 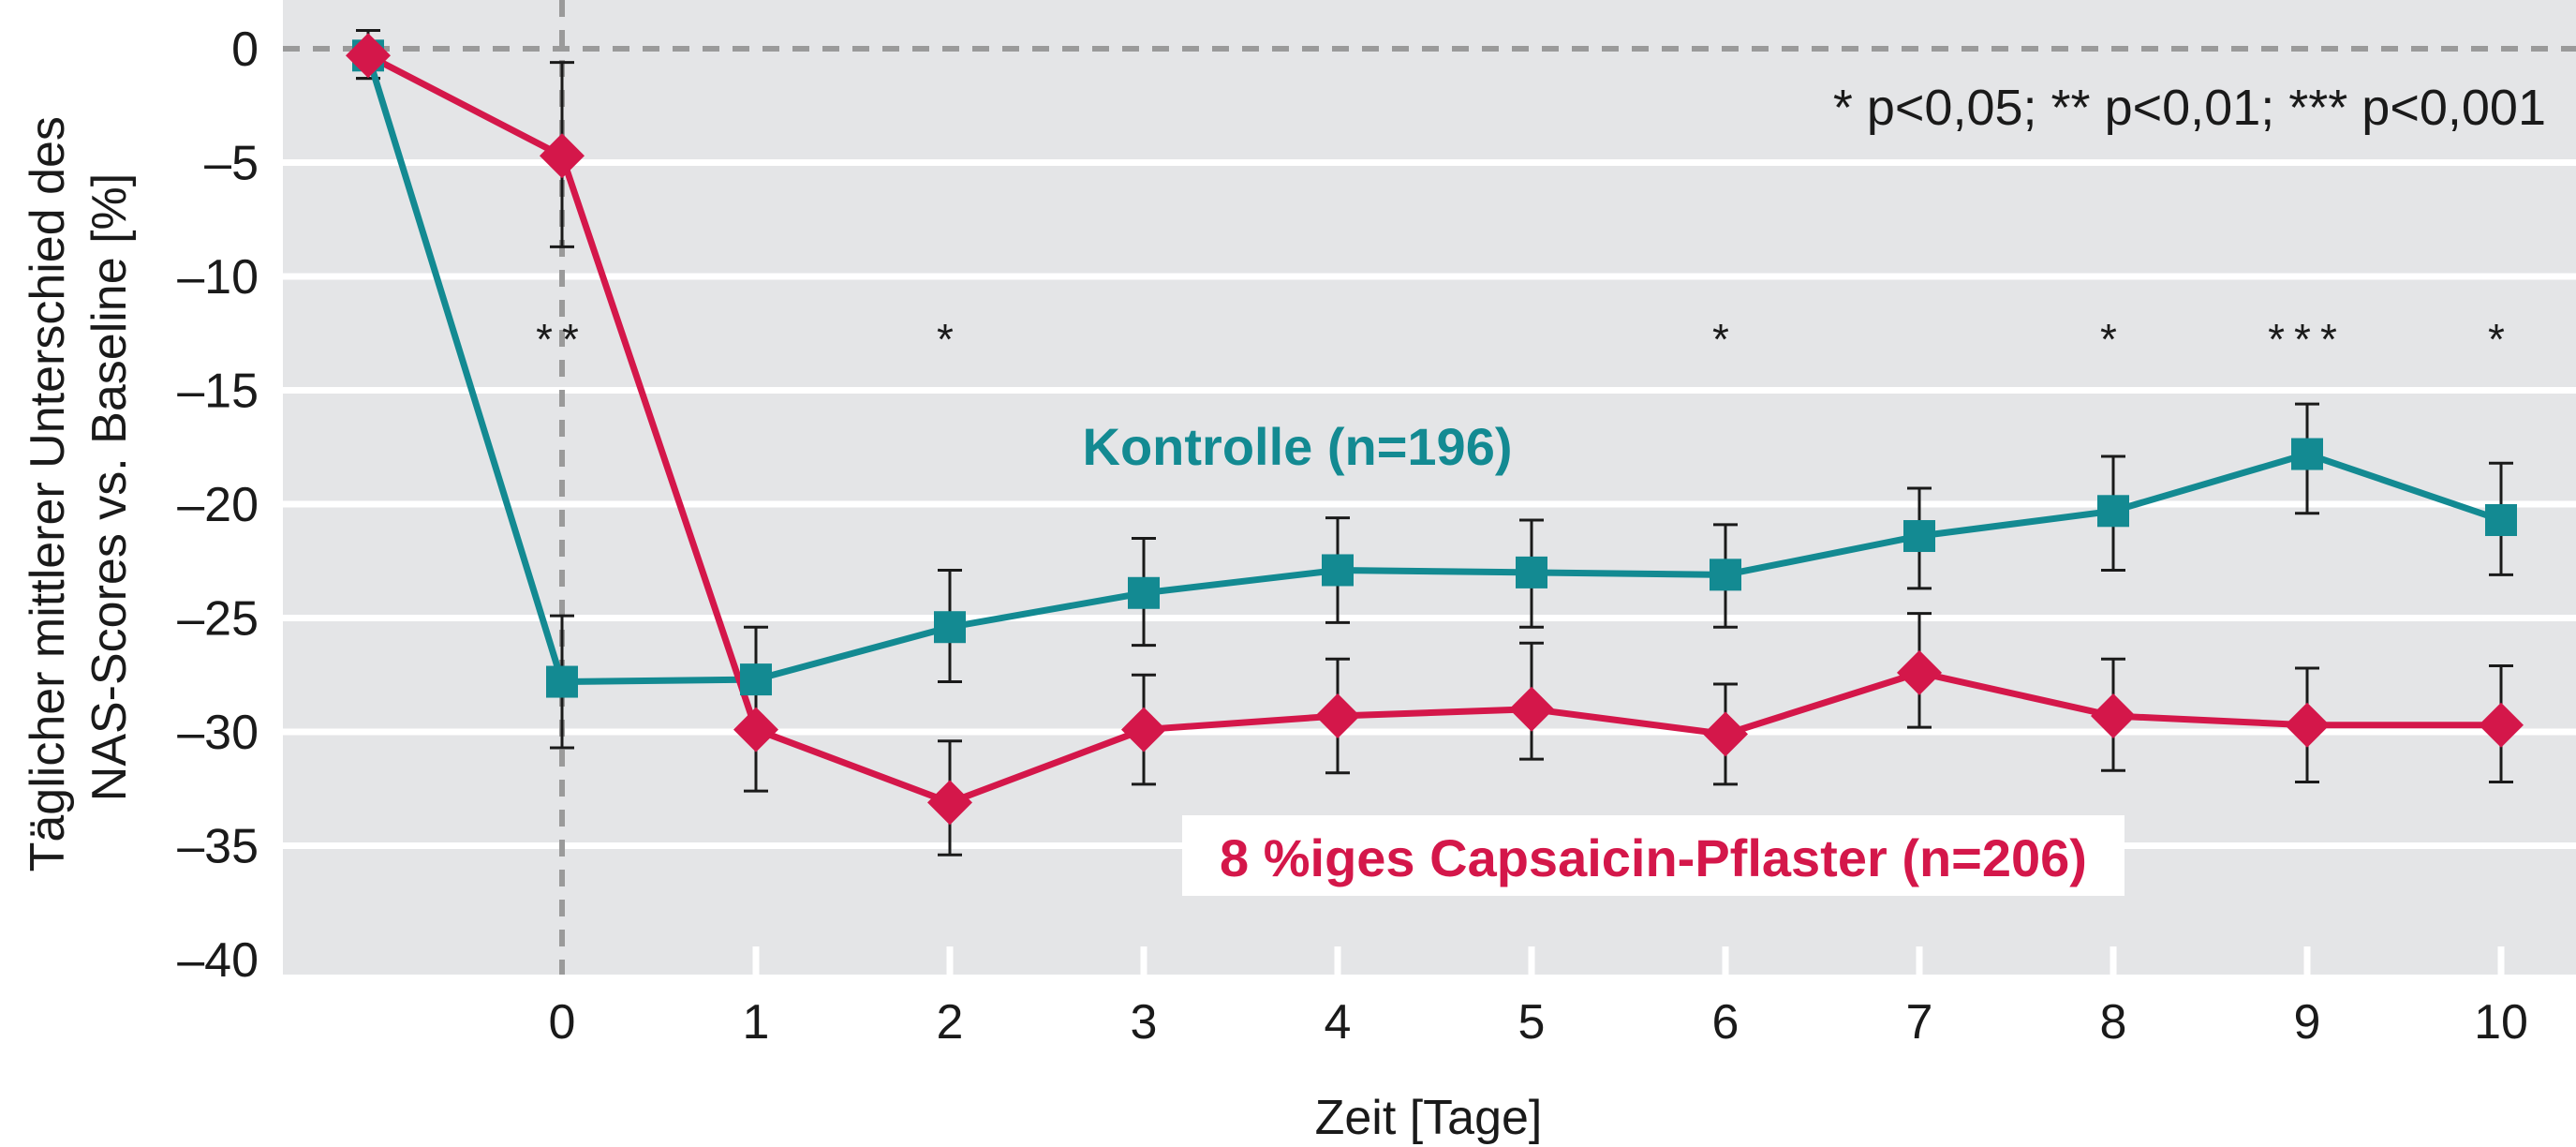 I want to click on x-tick-label: 9, so click(x=2307, y=1023).